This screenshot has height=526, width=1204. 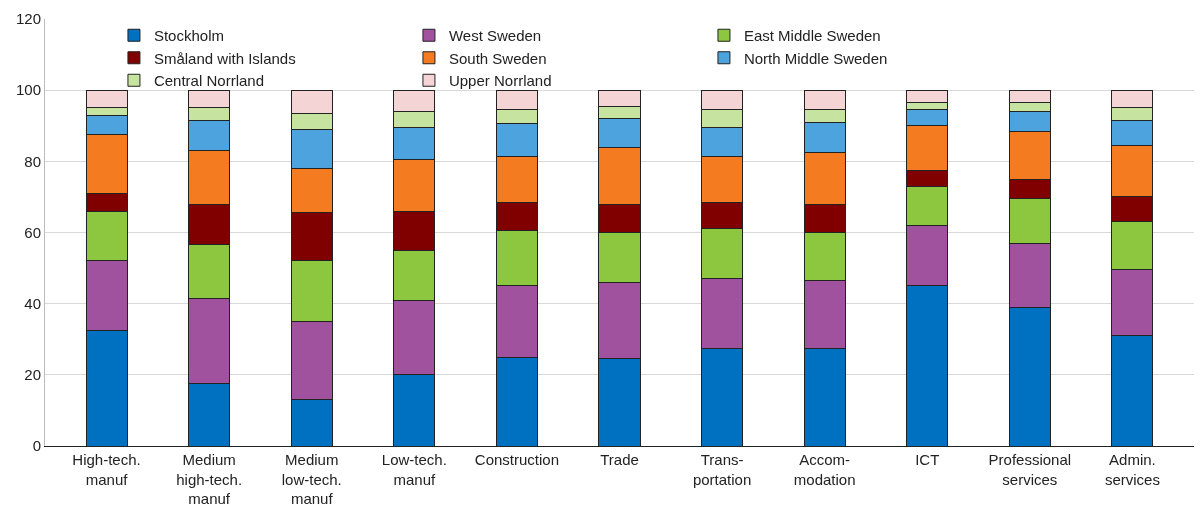 What do you see at coordinates (224, 58) in the screenshot?
I see `legend-label: Småland with Islands` at bounding box center [224, 58].